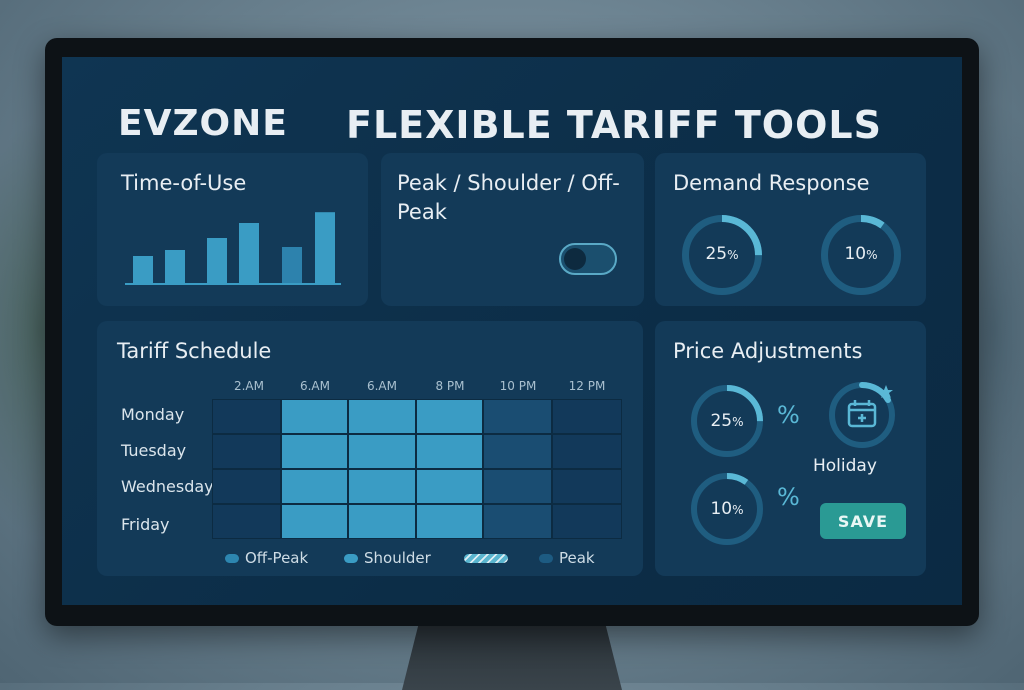  I want to click on page-title: FLEXIBLE TARIFF TOOLS, so click(614, 125).